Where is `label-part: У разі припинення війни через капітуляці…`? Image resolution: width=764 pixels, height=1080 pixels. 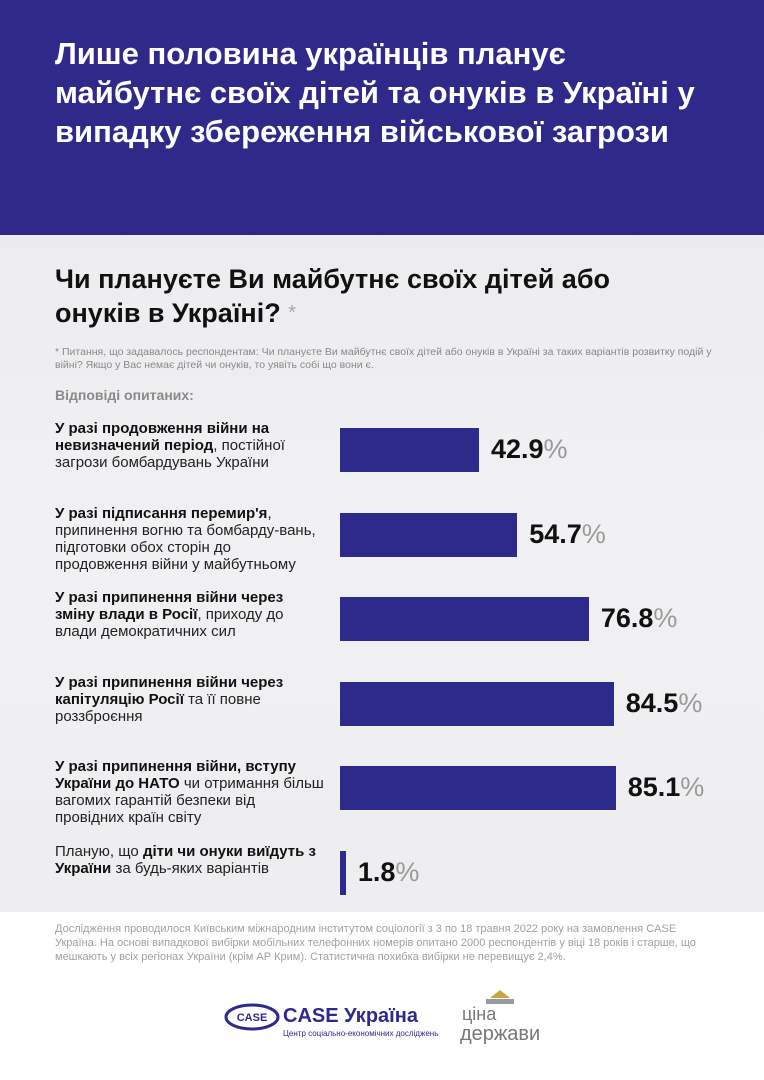 label-part: У разі припинення війни через капітуляці… is located at coordinates (169, 690).